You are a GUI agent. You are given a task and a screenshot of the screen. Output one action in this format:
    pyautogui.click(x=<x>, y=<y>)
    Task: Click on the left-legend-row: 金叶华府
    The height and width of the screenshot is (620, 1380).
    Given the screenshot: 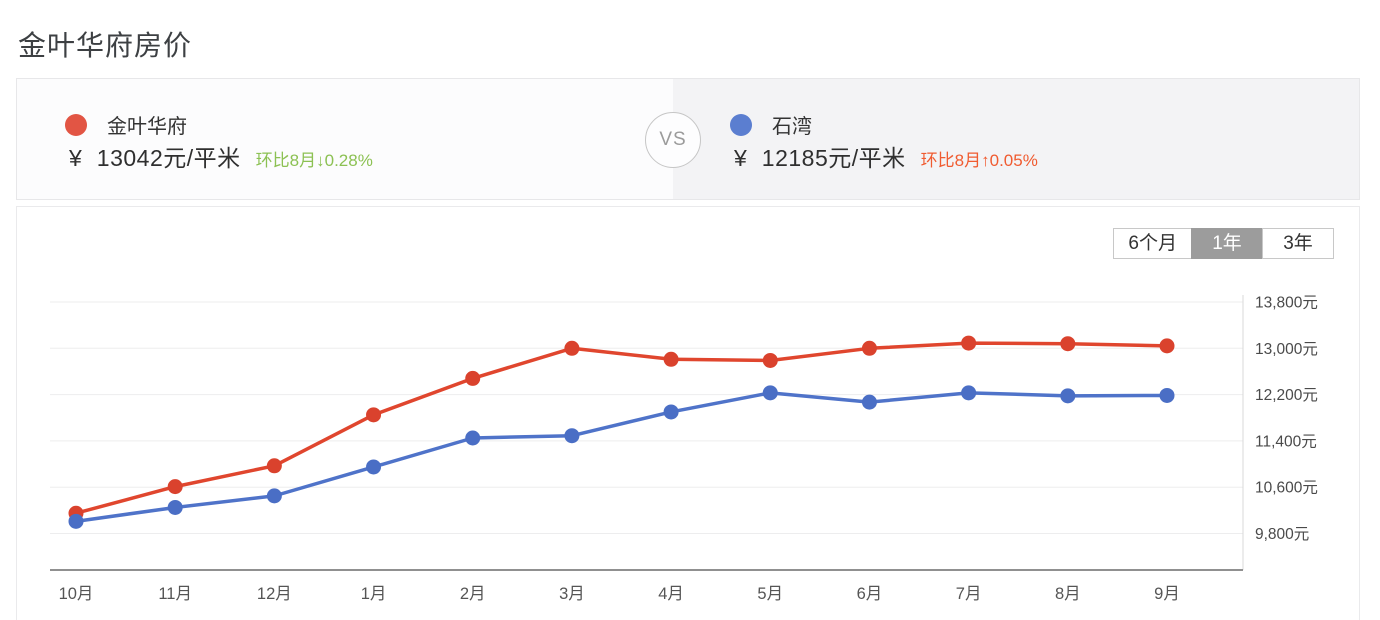 What is the action you would take?
    pyautogui.click(x=126, y=124)
    